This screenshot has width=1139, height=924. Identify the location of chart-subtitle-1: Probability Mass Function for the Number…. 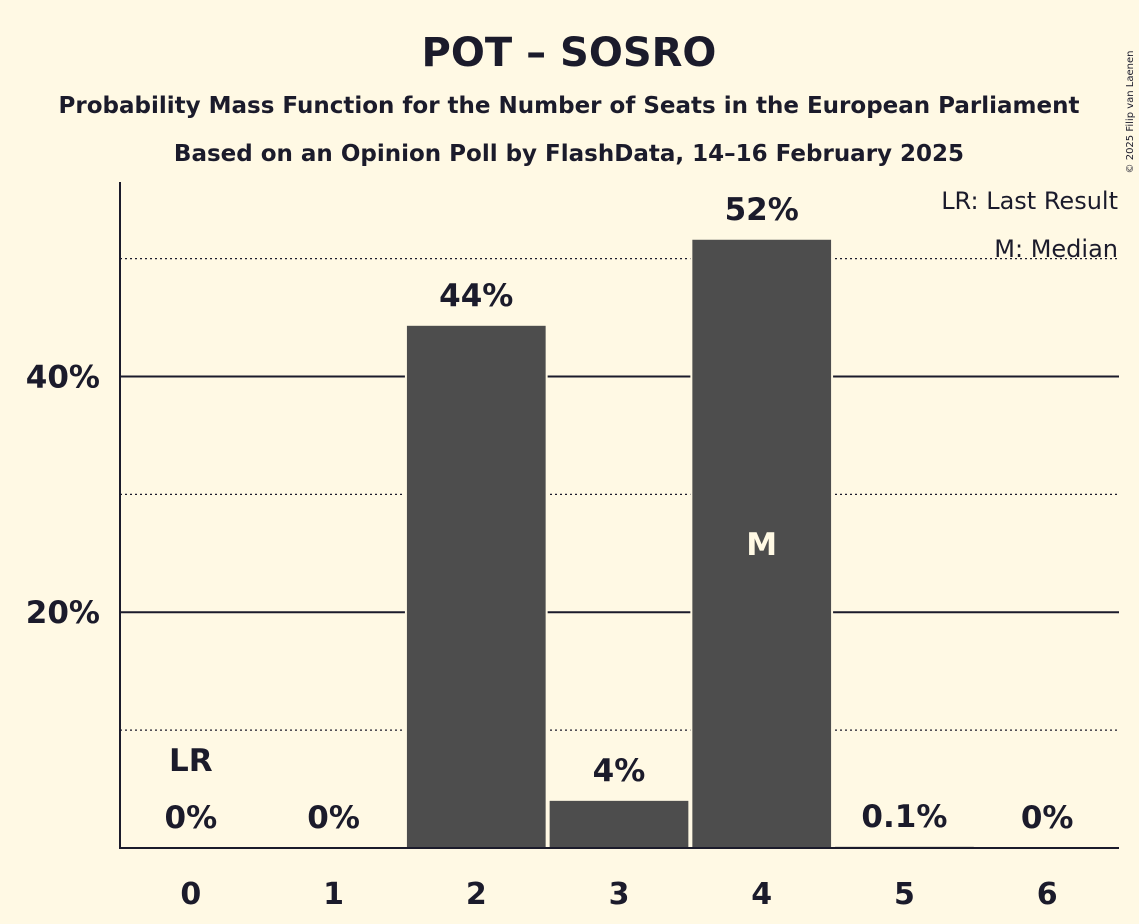
(569, 106).